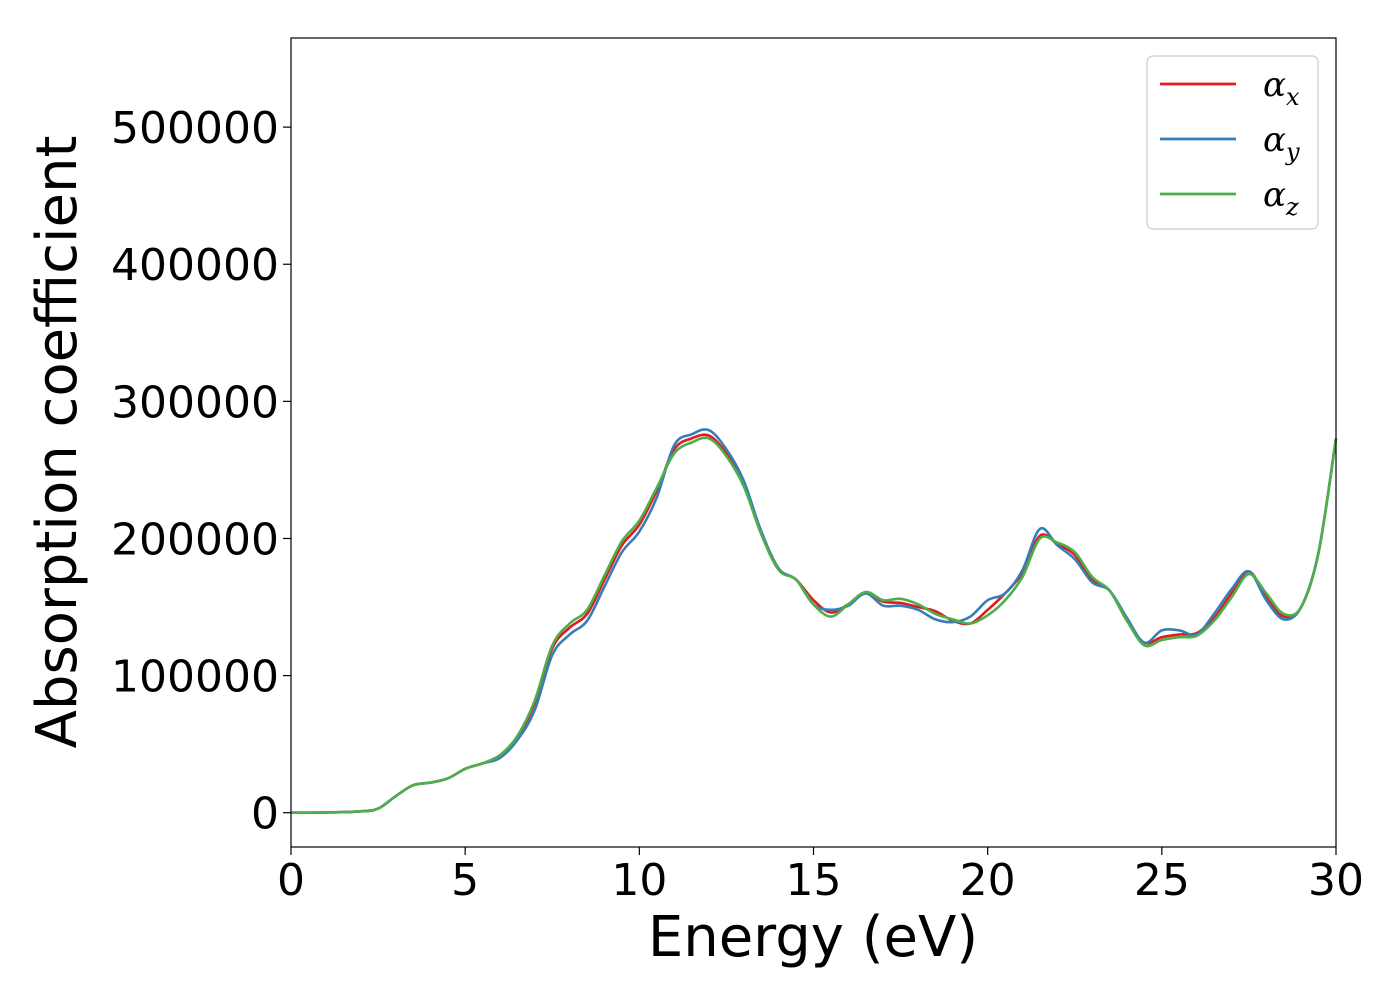  I want to click on y-tick-label: 400000, so click(195, 265).